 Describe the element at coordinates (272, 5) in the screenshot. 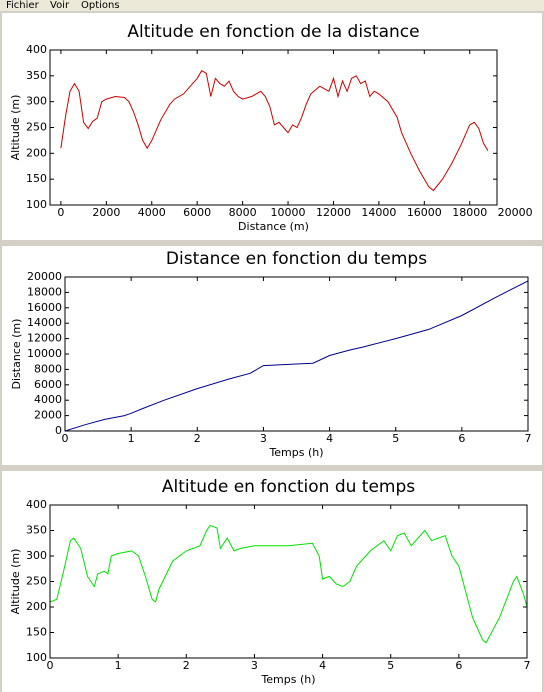

I see `menu-bar` at that location.